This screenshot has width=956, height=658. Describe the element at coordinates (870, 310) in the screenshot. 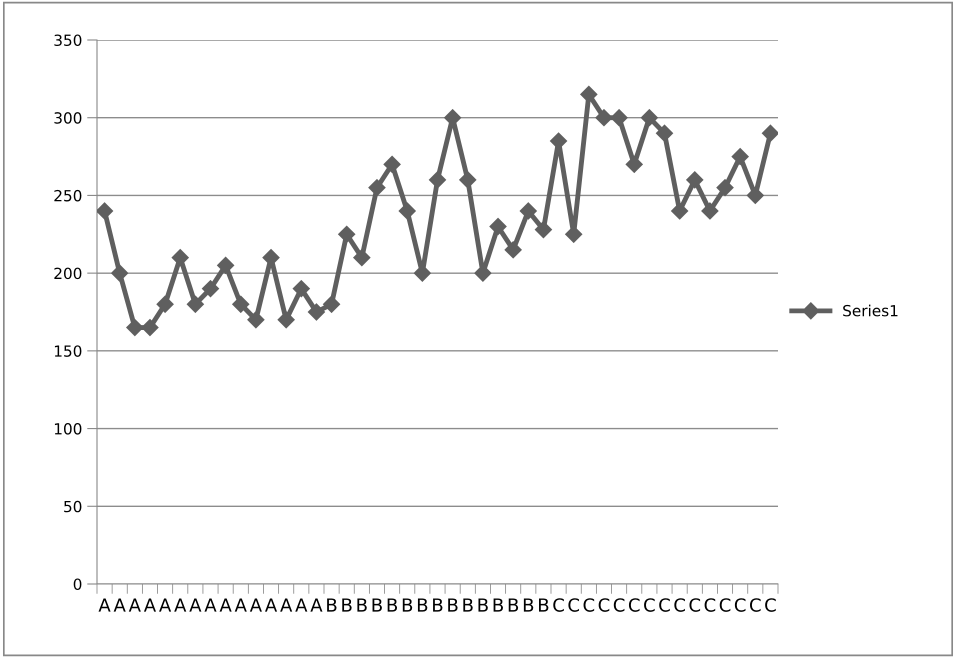

I see `legend-label: Series1` at that location.